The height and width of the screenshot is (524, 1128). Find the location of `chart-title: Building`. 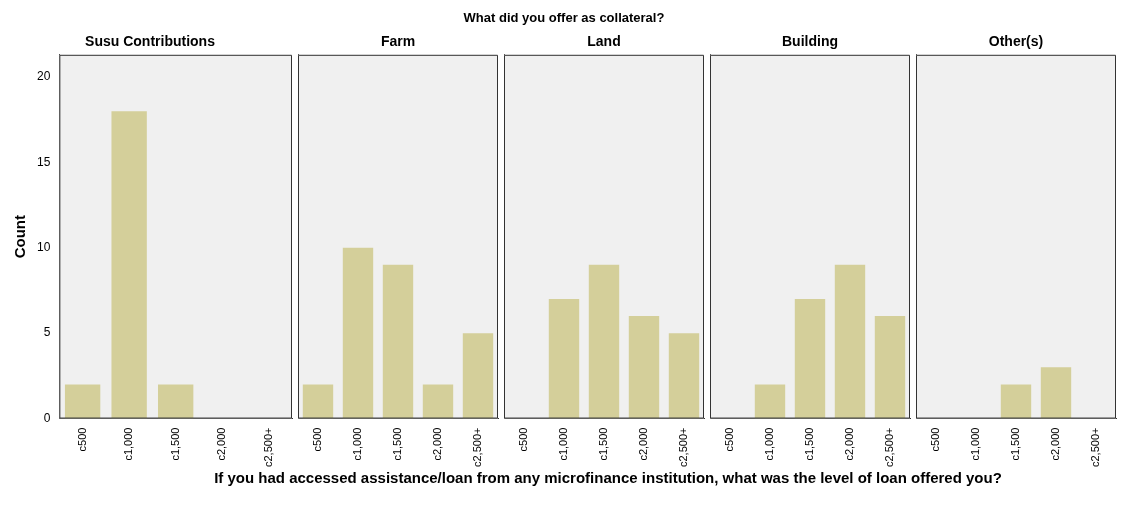

chart-title: Building is located at coordinates (810, 41).